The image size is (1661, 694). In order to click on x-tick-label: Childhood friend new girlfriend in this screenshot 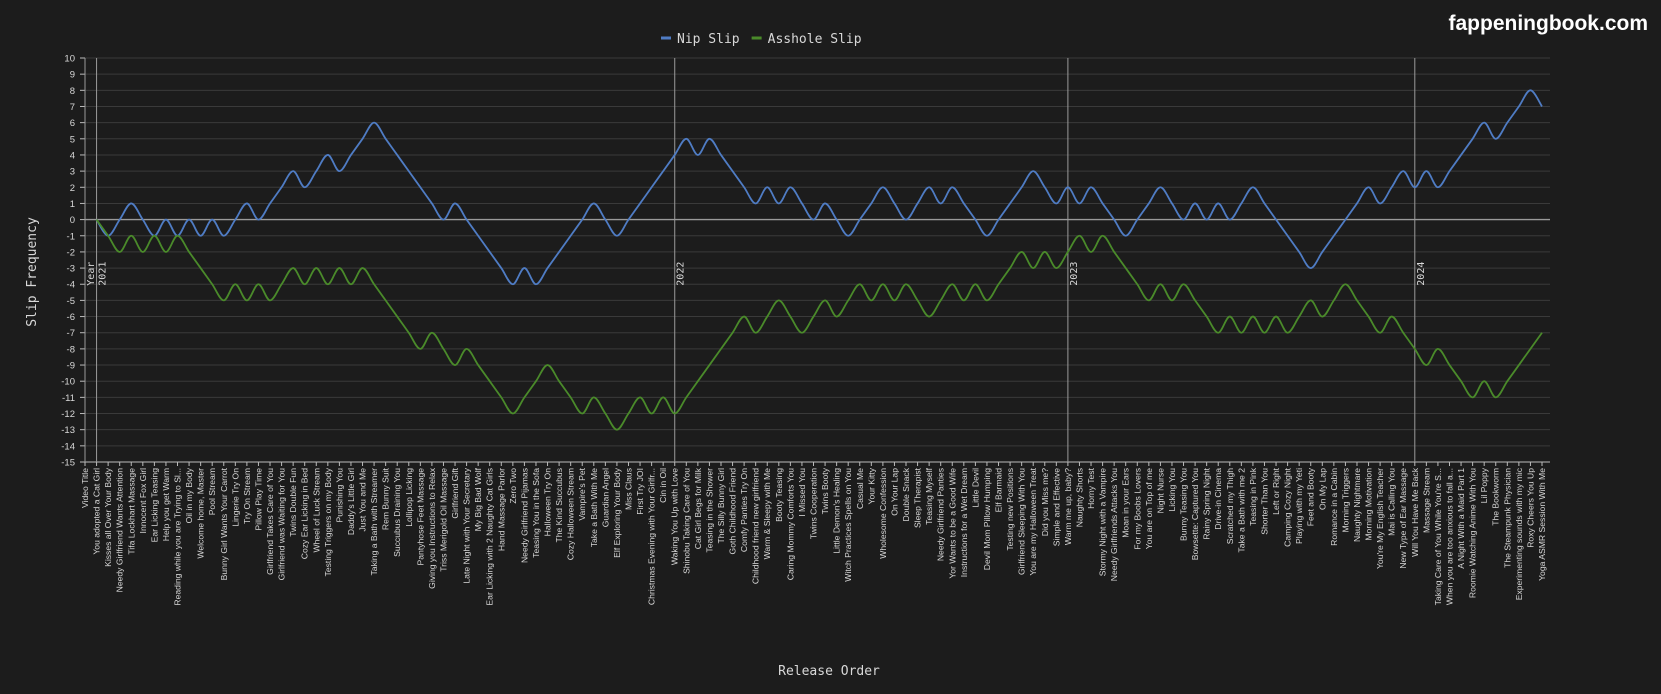, I will do `click(756, 526)`.